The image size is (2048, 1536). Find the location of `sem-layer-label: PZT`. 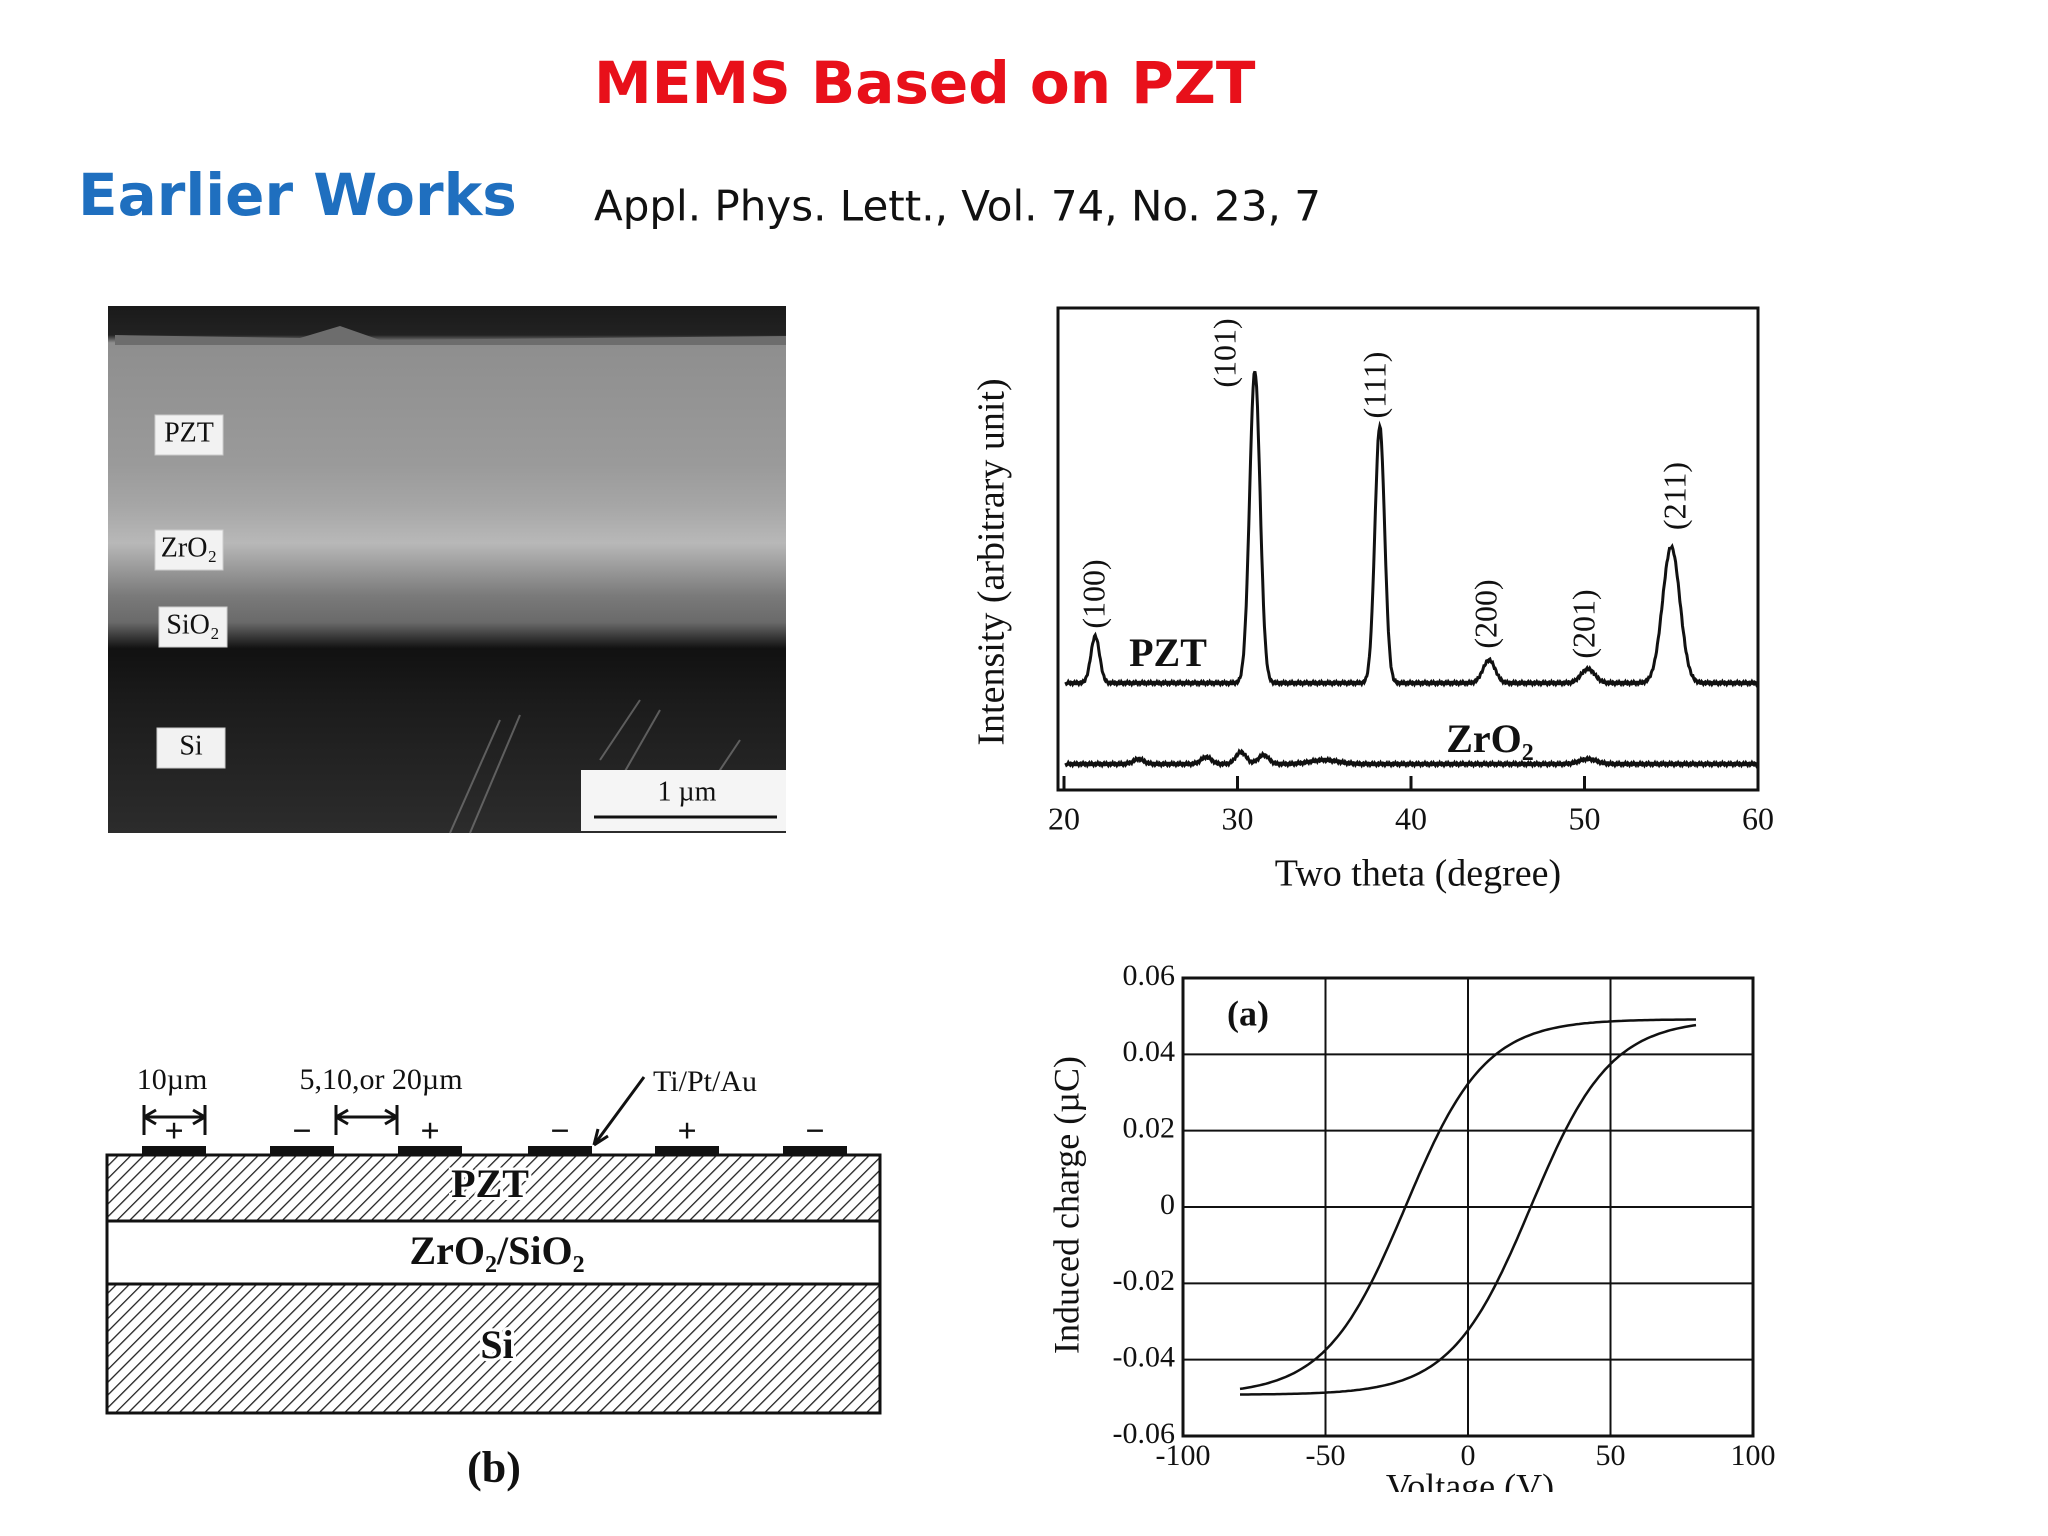

sem-layer-label: PZT is located at coordinates (189, 432).